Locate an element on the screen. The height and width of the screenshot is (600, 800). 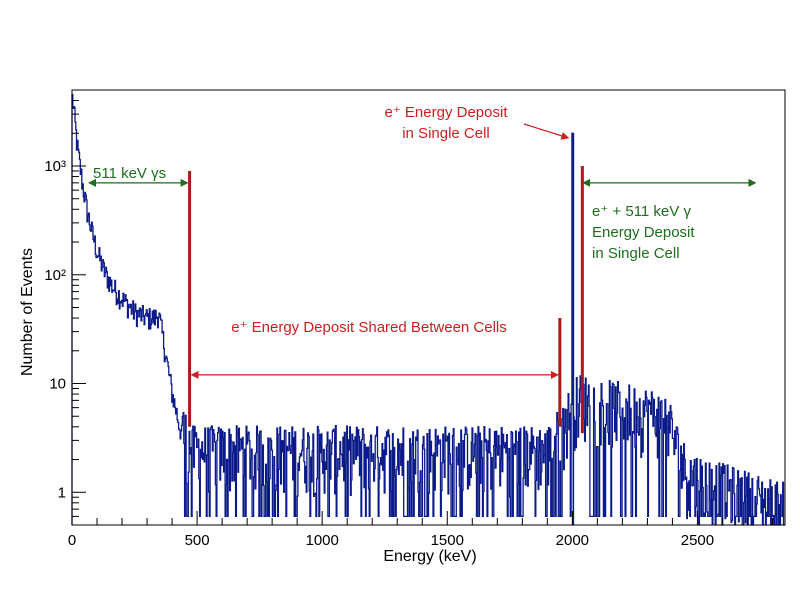
y-tick-label: 10 is located at coordinates (57, 384).